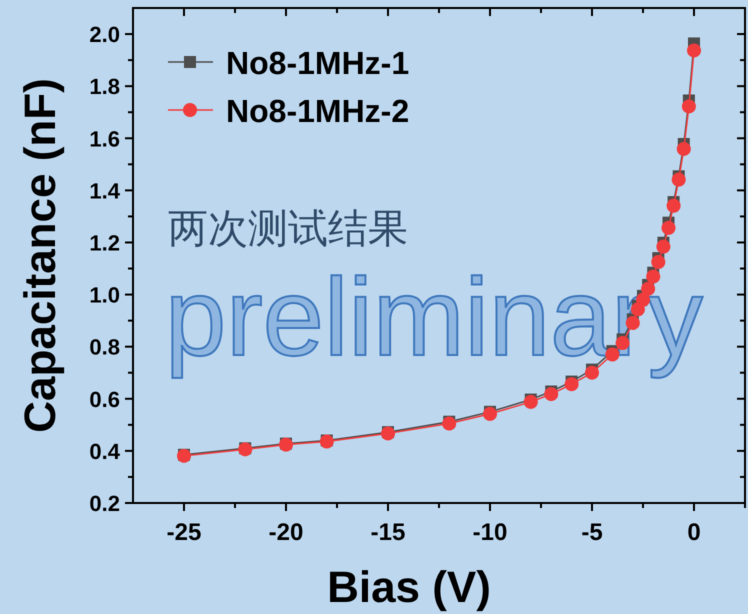  What do you see at coordinates (490, 532) in the screenshot?
I see `x-tick-label: -10` at bounding box center [490, 532].